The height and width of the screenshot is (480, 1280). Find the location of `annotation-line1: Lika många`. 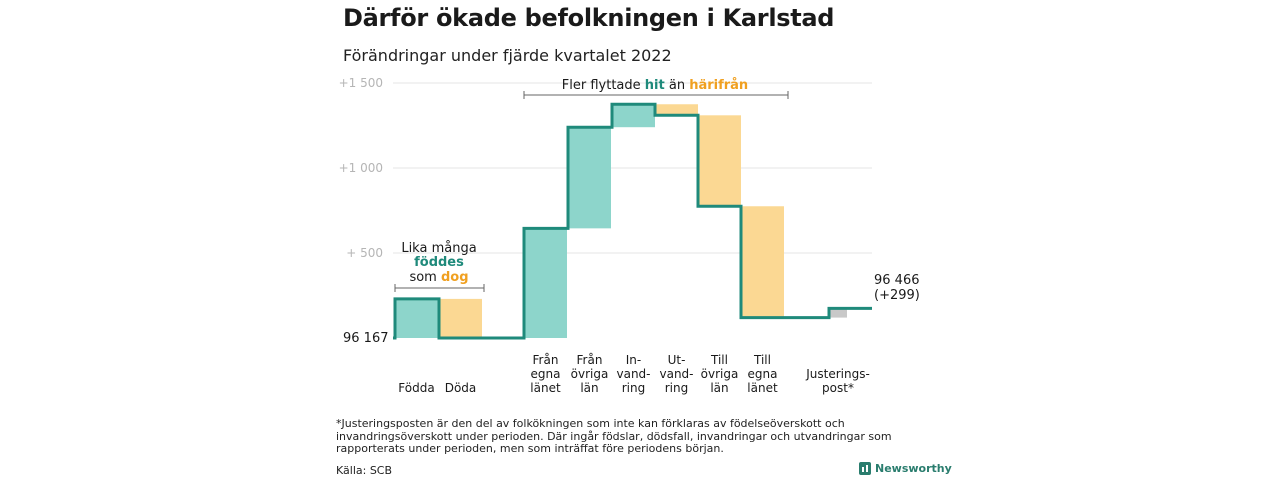

annotation-line1: Lika många is located at coordinates (438, 248).